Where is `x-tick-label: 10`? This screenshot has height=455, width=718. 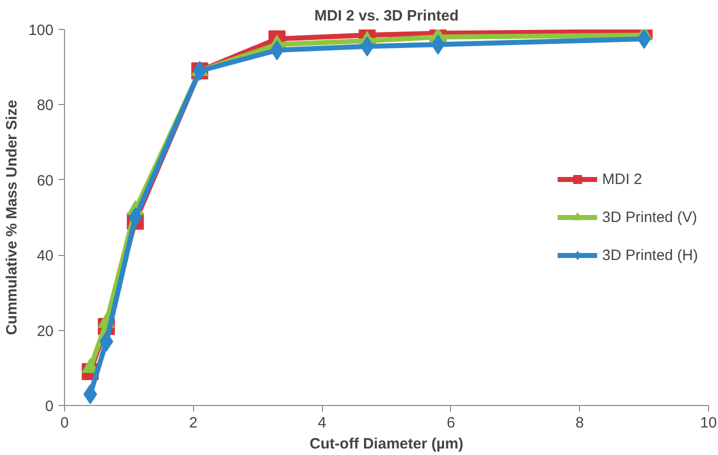
x-tick-label: 10 is located at coordinates (708, 423).